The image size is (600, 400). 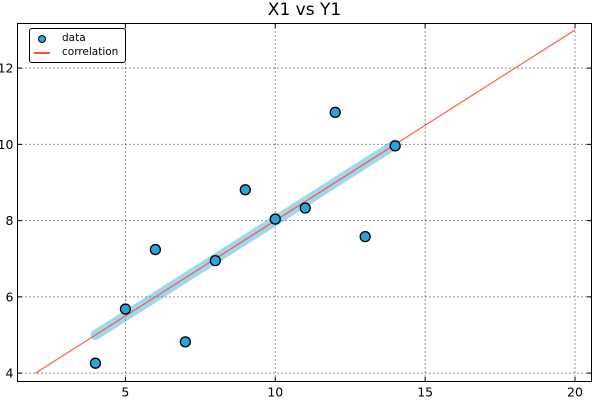 What do you see at coordinates (10, 220) in the screenshot?
I see `y-tick-label: 8` at bounding box center [10, 220].